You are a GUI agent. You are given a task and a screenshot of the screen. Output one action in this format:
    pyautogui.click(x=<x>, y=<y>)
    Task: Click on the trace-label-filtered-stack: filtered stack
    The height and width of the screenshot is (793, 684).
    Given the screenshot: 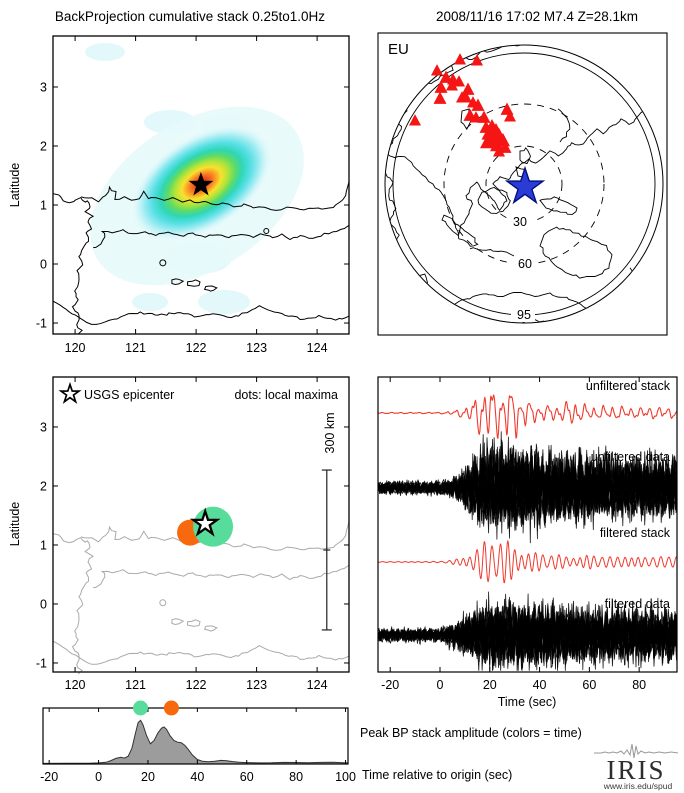 What is the action you would take?
    pyautogui.click(x=635, y=533)
    